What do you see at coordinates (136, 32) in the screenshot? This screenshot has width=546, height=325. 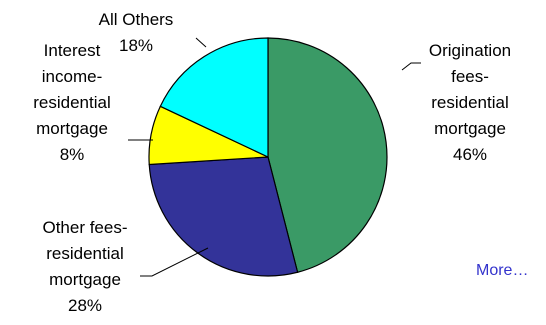 I see `slice-label: All Others 18%` at bounding box center [136, 32].